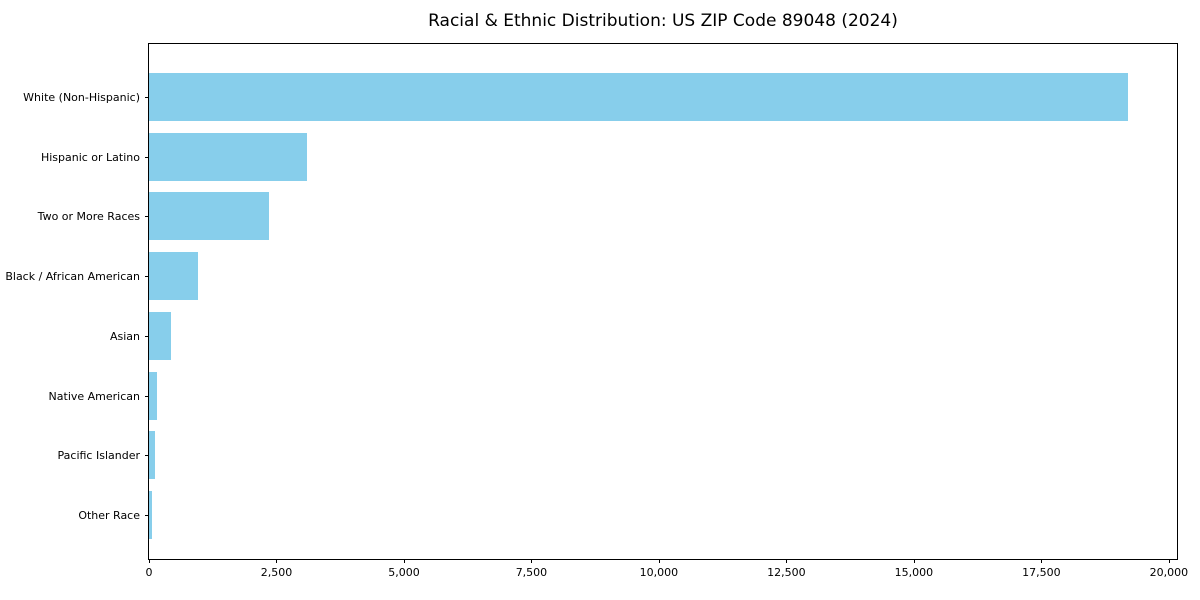 The image size is (1200, 600). I want to click on y-tick-label: Native American, so click(94, 396).